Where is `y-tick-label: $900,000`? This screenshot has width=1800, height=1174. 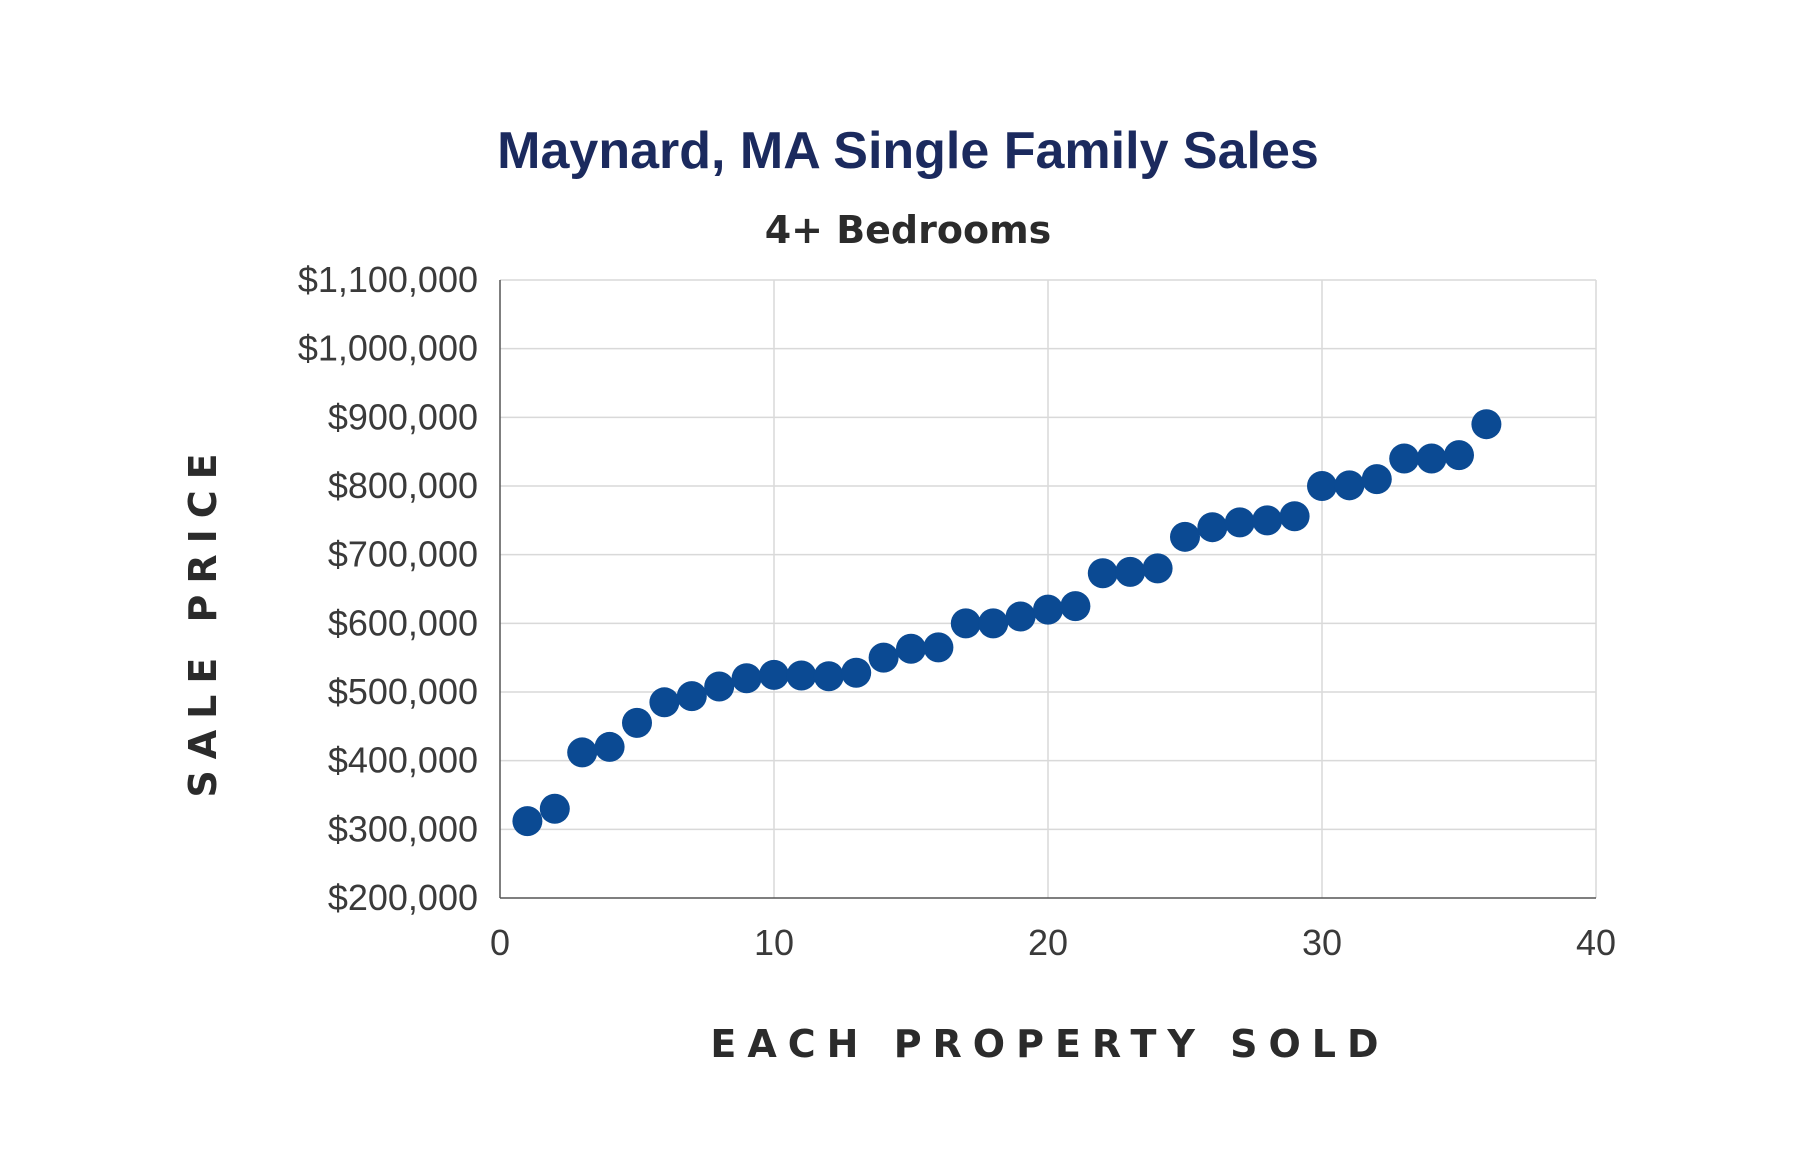
y-tick-label: $900,000 is located at coordinates (403, 416).